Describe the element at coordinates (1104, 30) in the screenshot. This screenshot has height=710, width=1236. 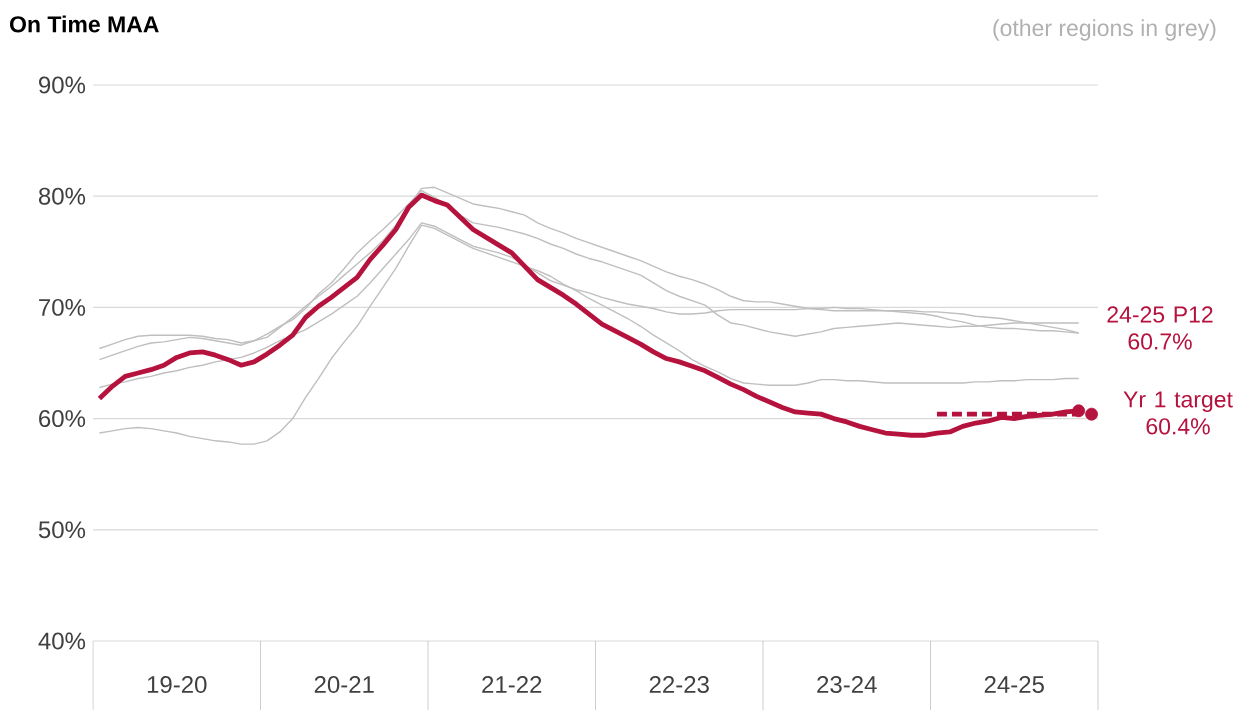
I see `text: (other regions in grey)` at that location.